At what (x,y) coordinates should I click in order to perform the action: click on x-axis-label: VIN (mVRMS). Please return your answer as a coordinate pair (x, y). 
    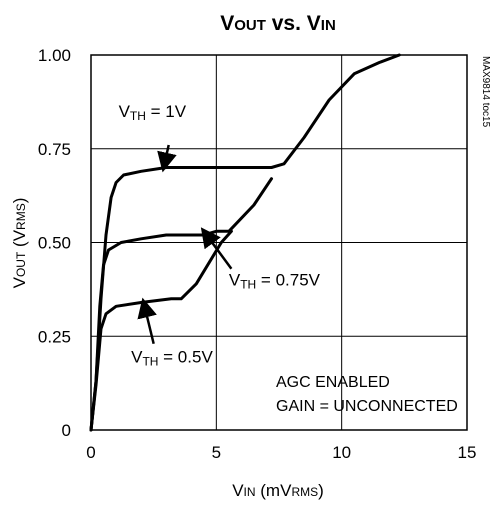
    Looking at the image, I should click on (278, 490).